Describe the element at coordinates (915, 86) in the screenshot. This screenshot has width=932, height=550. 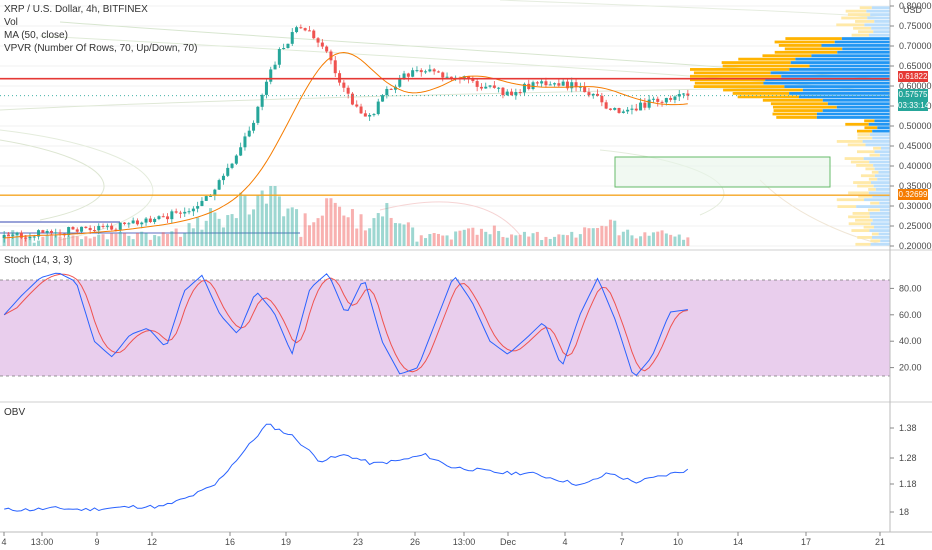
I see `price-tick-label: 0.60000` at that location.